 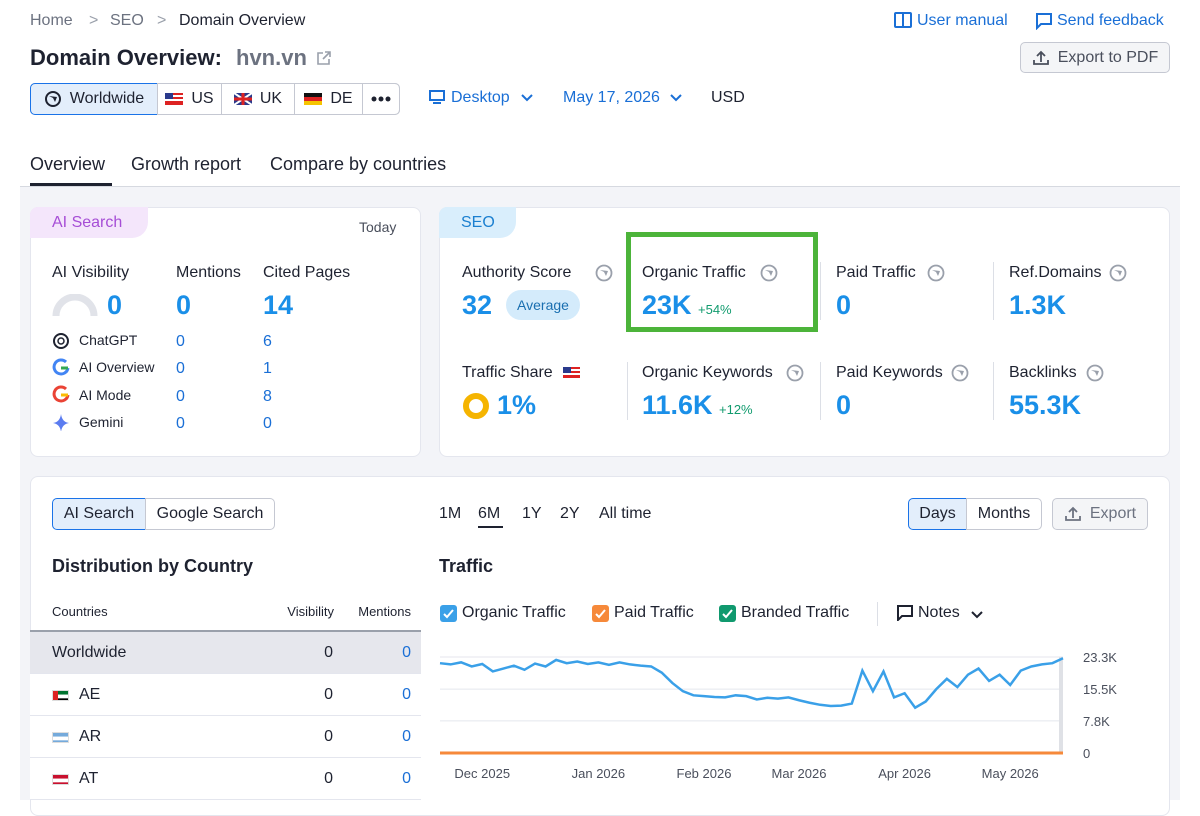 I want to click on external-link-icon, so click(x=324, y=58).